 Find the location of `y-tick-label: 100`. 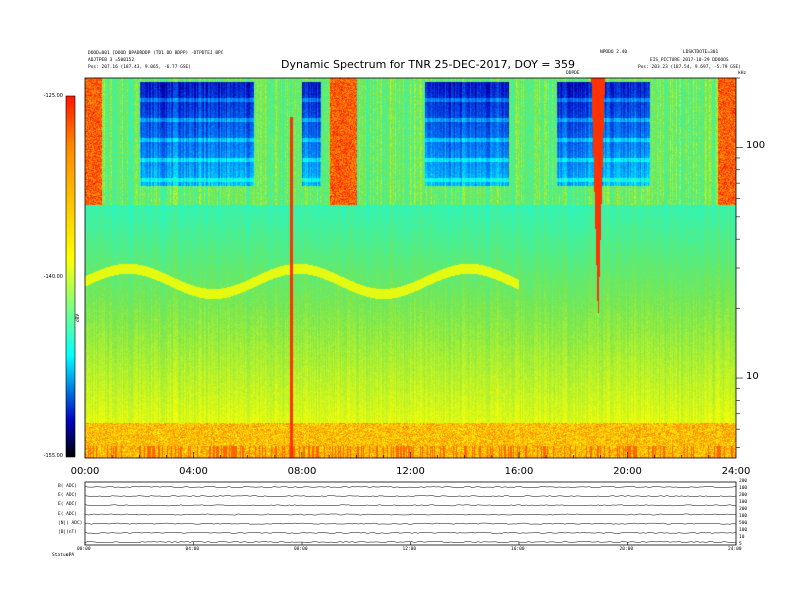

y-tick-label: 100 is located at coordinates (756, 146).